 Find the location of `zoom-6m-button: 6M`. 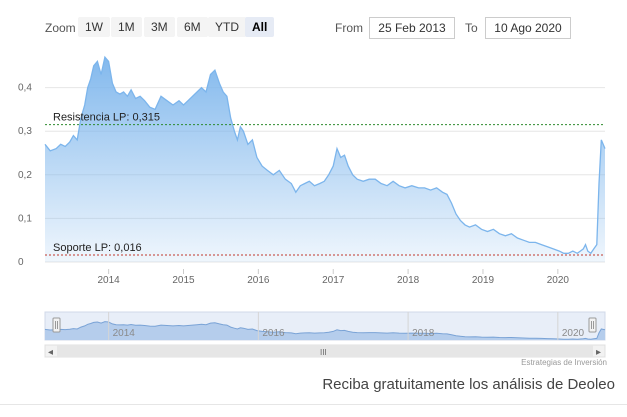

zoom-6m-button: 6M is located at coordinates (192, 27).